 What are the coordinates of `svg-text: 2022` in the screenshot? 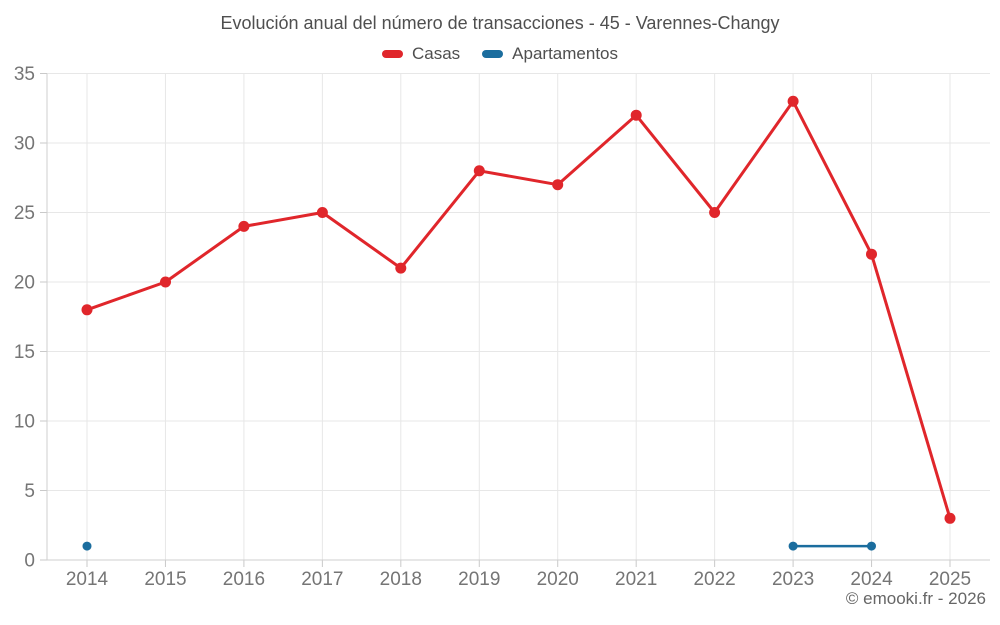 It's located at (714, 579).